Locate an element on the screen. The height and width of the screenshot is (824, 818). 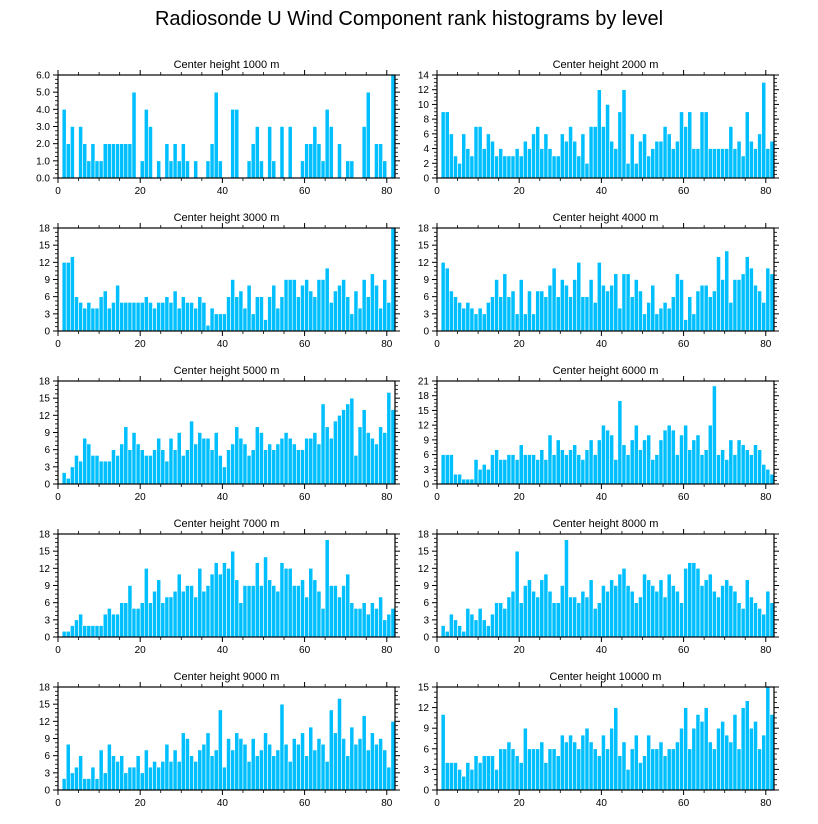
panel-title: Center height 6000 m is located at coordinates (606, 371).